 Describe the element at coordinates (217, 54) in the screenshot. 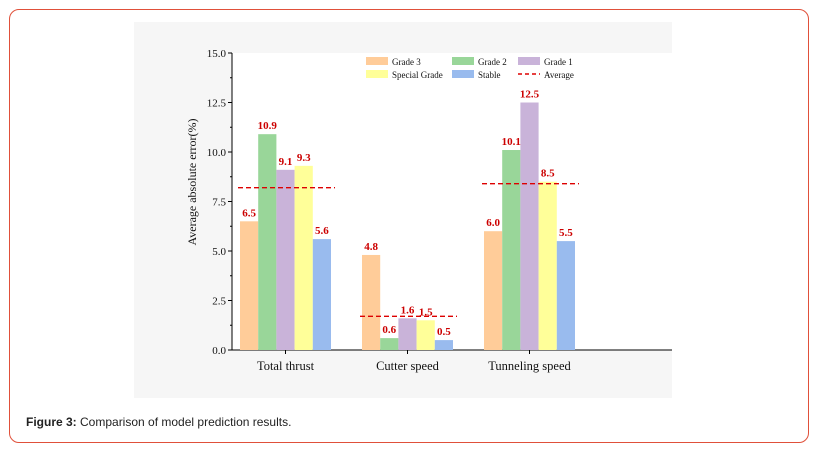

I see `y-tick-label: 15.0` at that location.